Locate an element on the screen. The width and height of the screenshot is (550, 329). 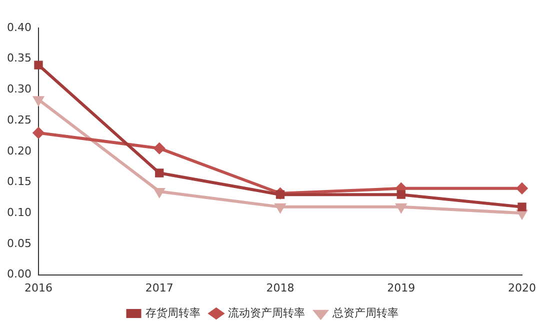
y-tick-label: 0.10 is located at coordinates (19, 212).